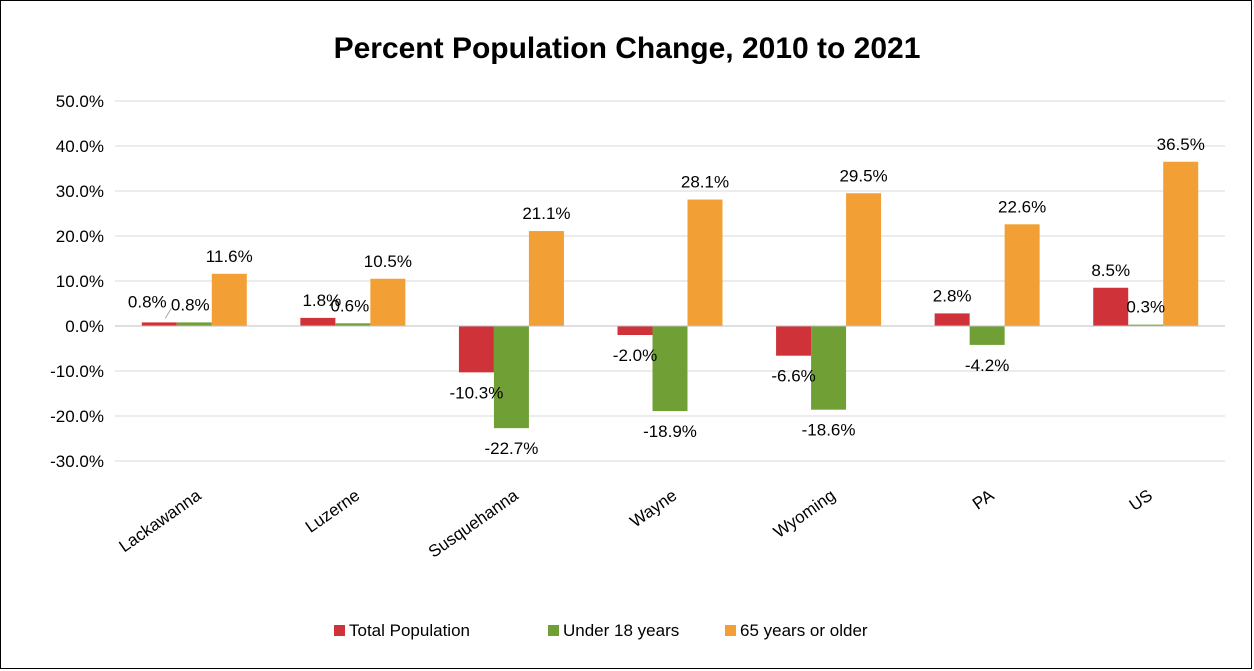 The height and width of the screenshot is (671, 1254). Describe the element at coordinates (77, 416) in the screenshot. I see `y-tick-label: -20.0%` at that location.